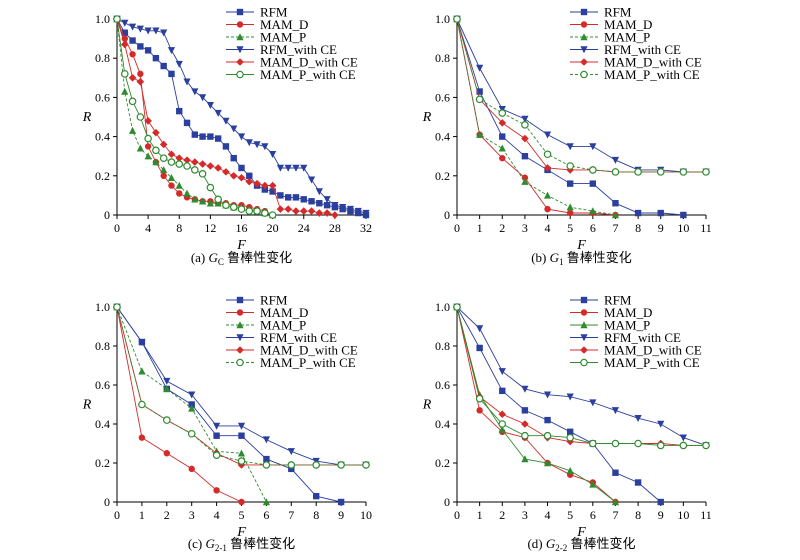  I want to click on x-tick-label: 6, so click(266, 515).